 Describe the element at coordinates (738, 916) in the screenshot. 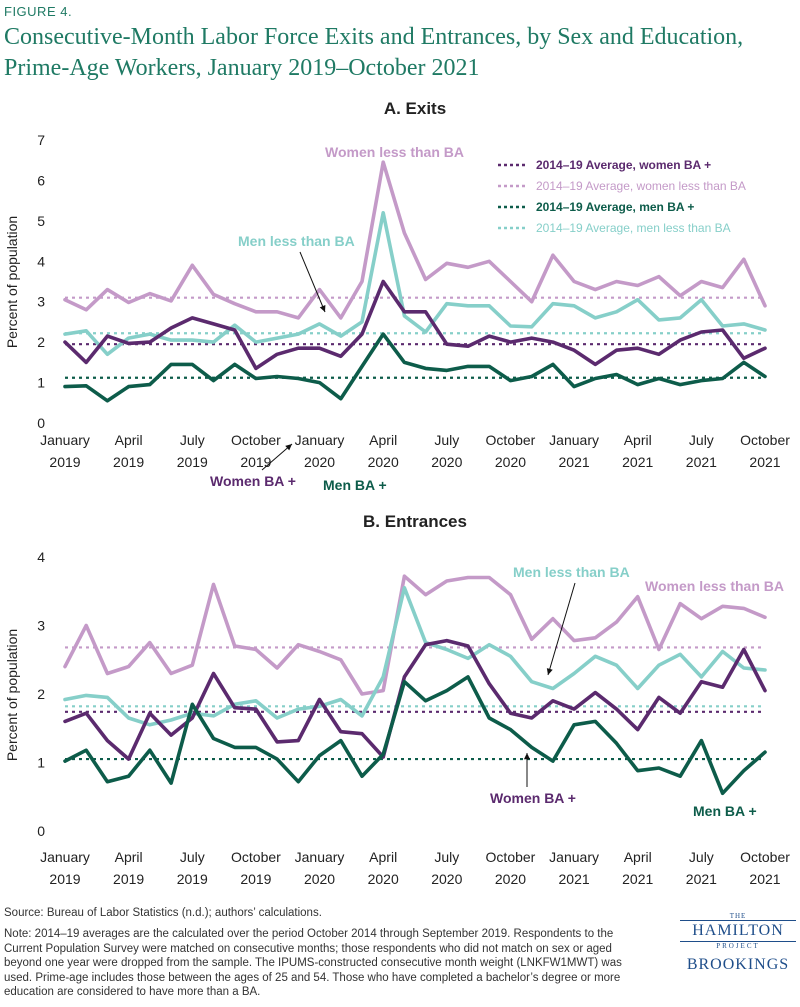

I see `logo-the: THE` at that location.